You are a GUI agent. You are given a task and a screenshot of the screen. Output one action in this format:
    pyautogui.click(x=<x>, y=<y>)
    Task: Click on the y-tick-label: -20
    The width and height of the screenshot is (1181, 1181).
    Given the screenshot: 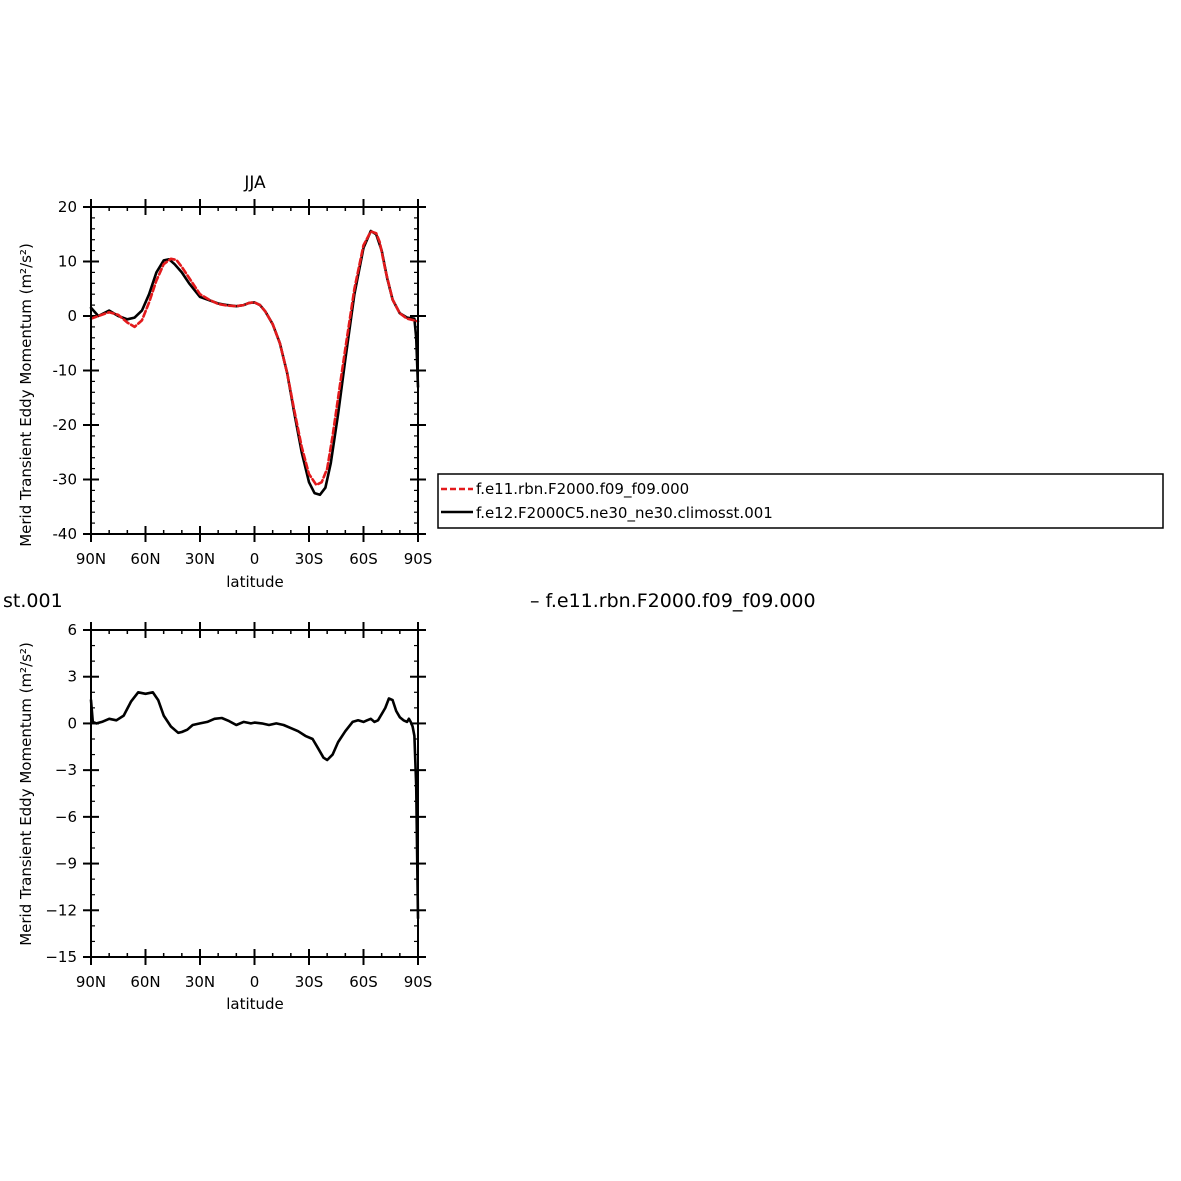 What is the action you would take?
    pyautogui.click(x=65, y=425)
    